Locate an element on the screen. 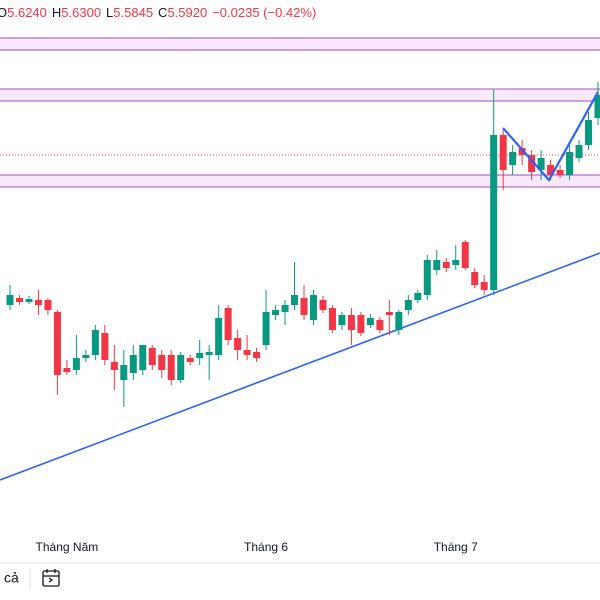 The image size is (600, 600). x-tick-label: Tháng Năm is located at coordinates (67, 547).